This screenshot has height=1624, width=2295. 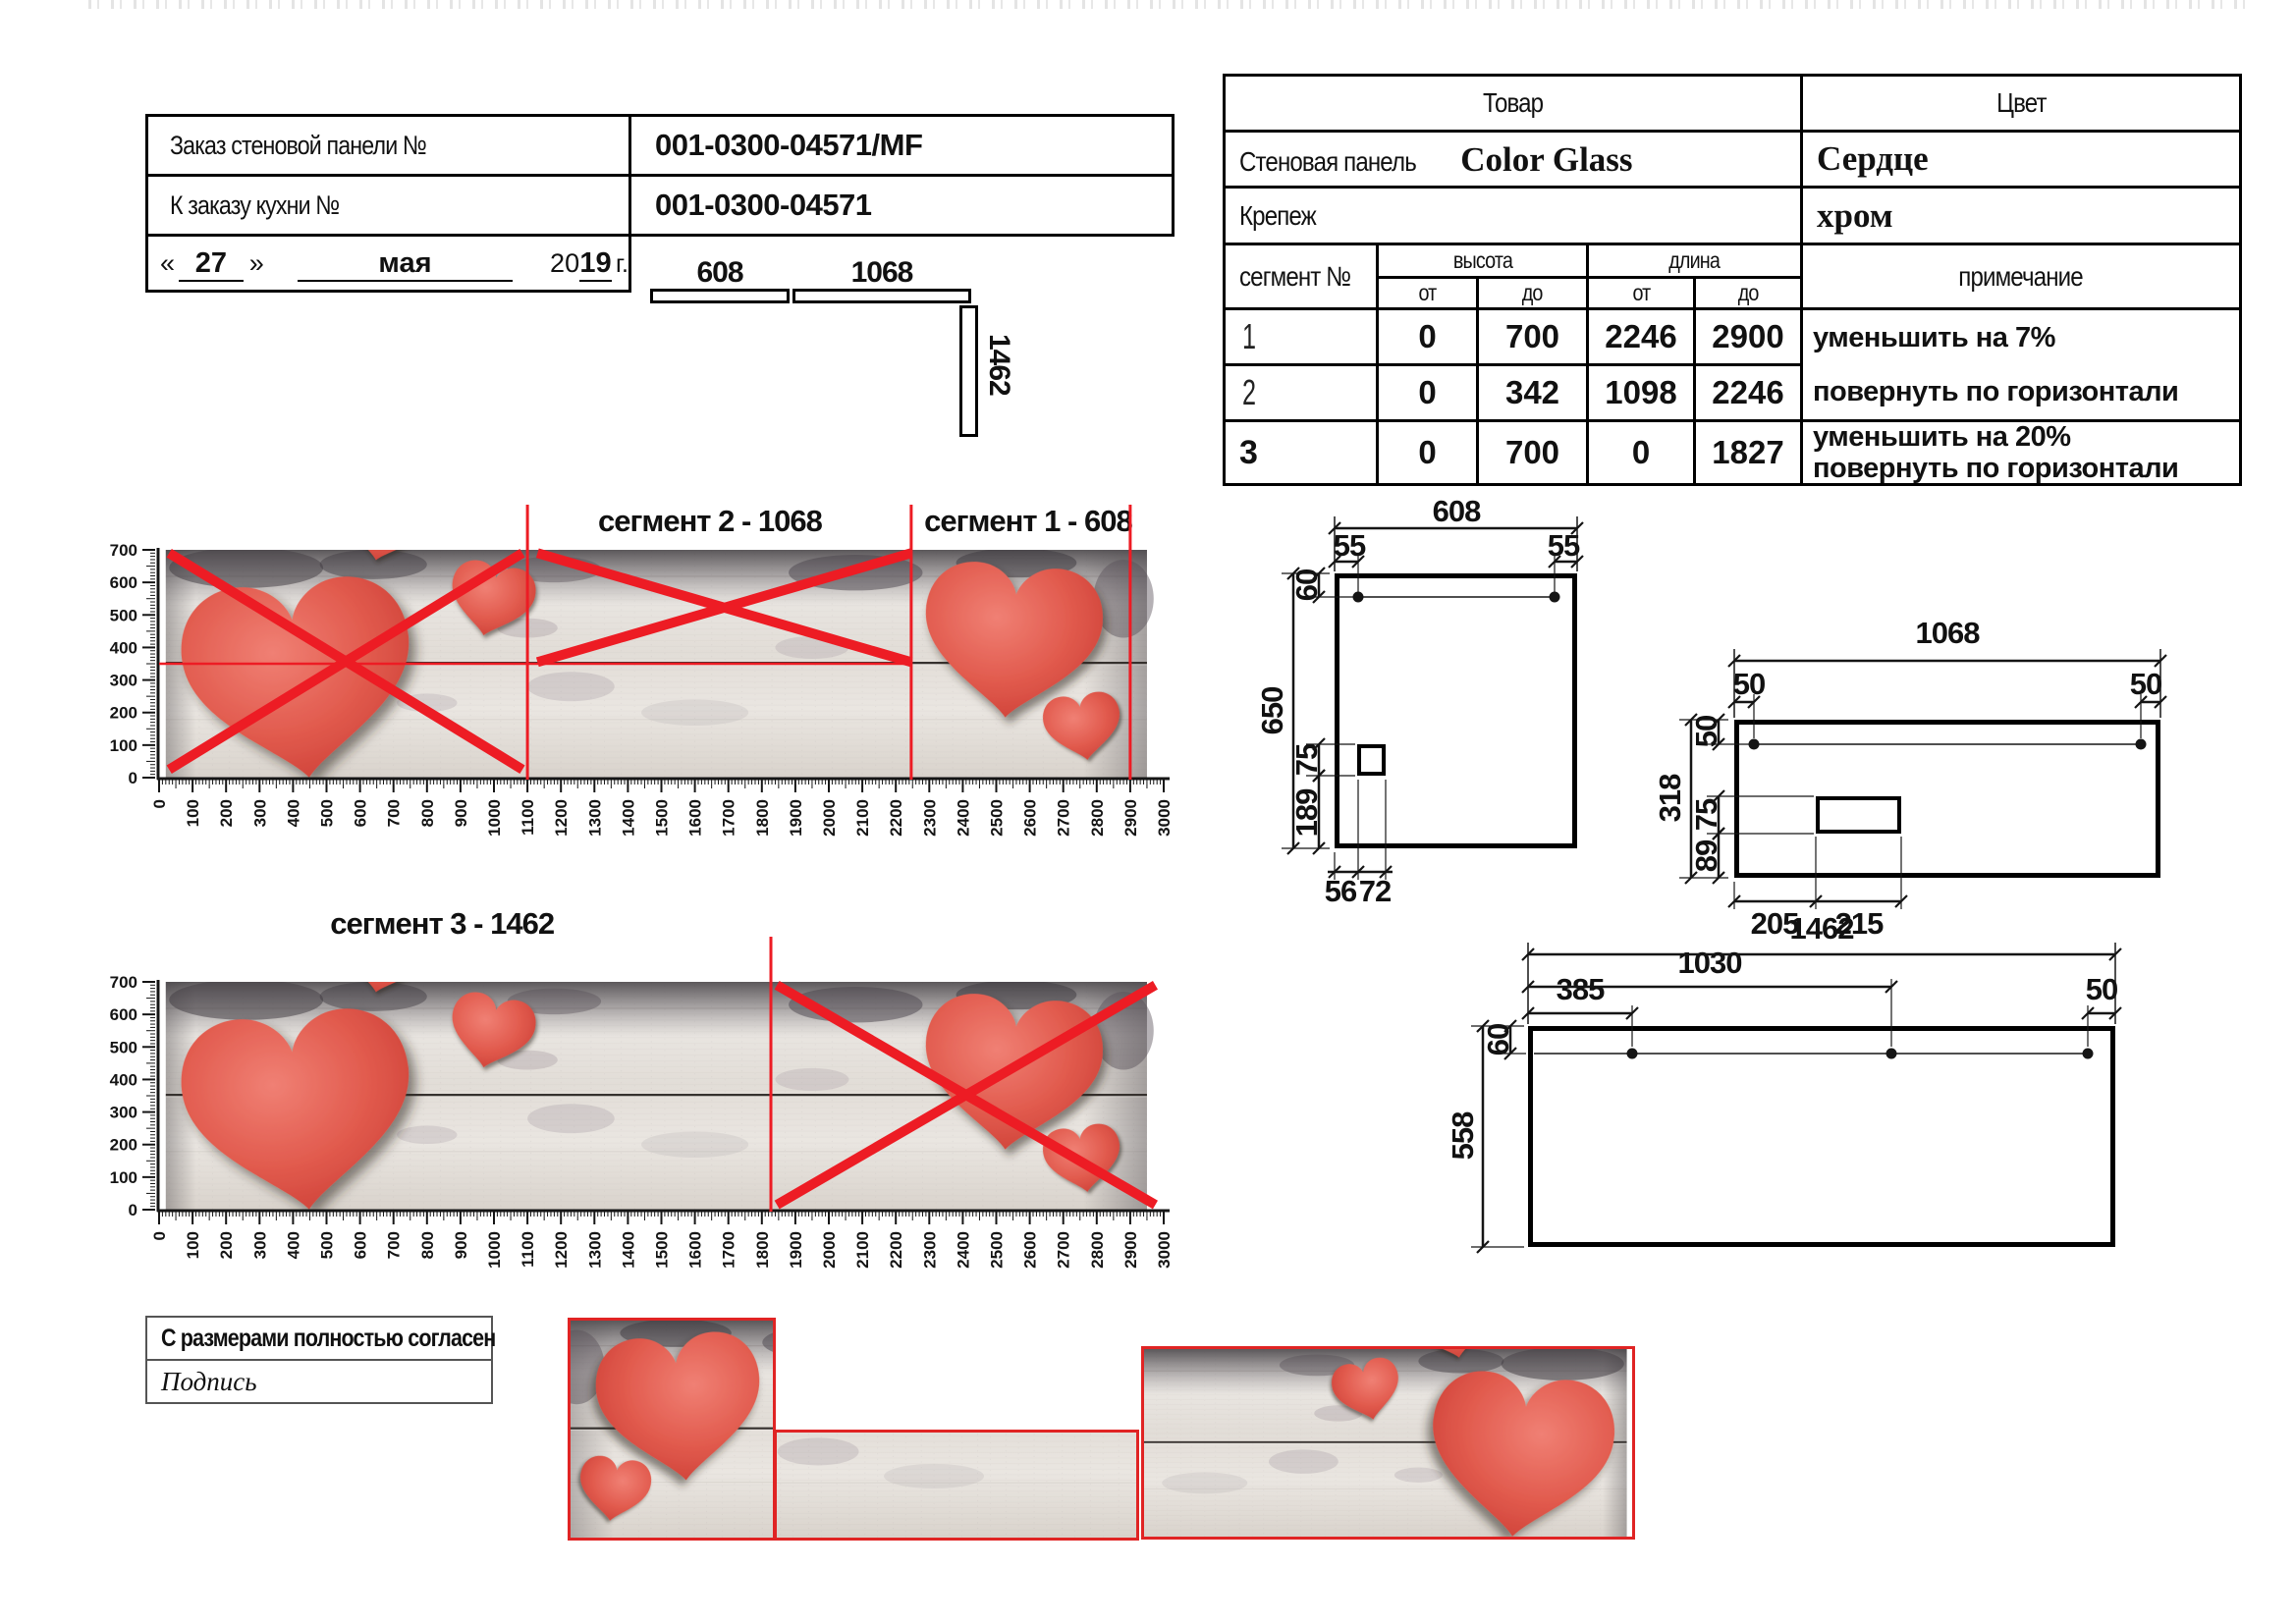 What do you see at coordinates (2021, 217) in the screenshot?
I see `fastener-color: хром` at bounding box center [2021, 217].